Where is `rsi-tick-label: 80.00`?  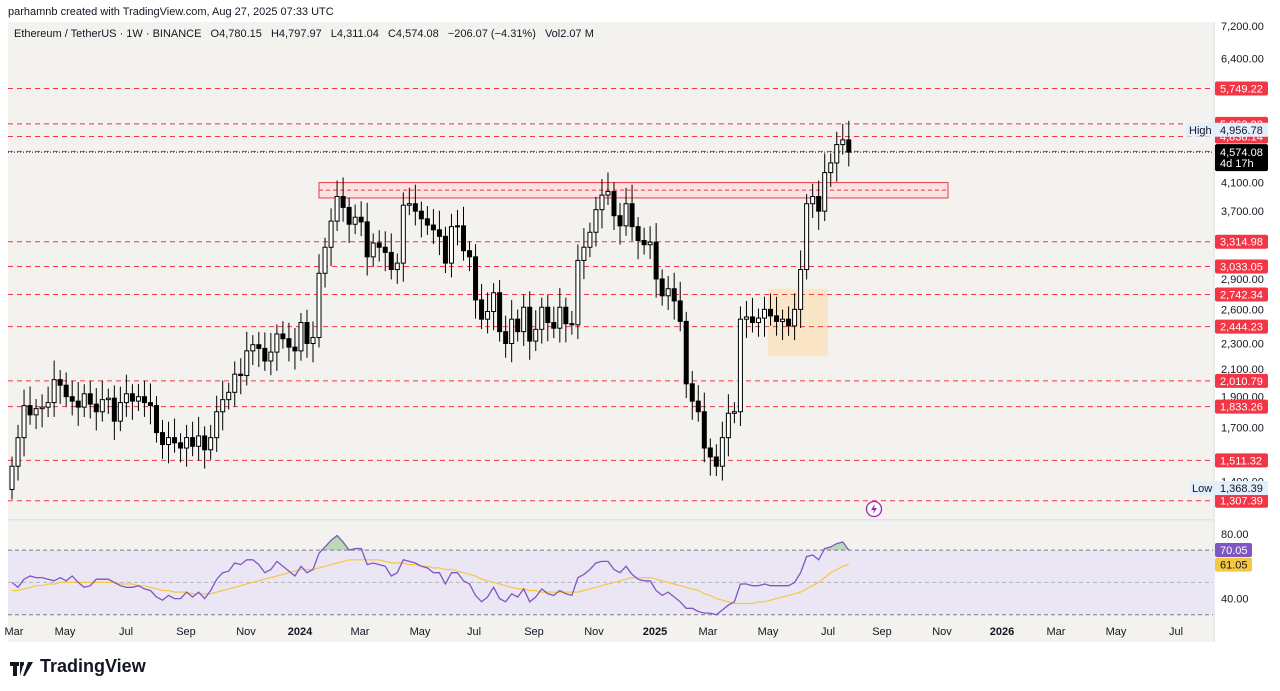 rsi-tick-label: 80.00 is located at coordinates (1235, 535).